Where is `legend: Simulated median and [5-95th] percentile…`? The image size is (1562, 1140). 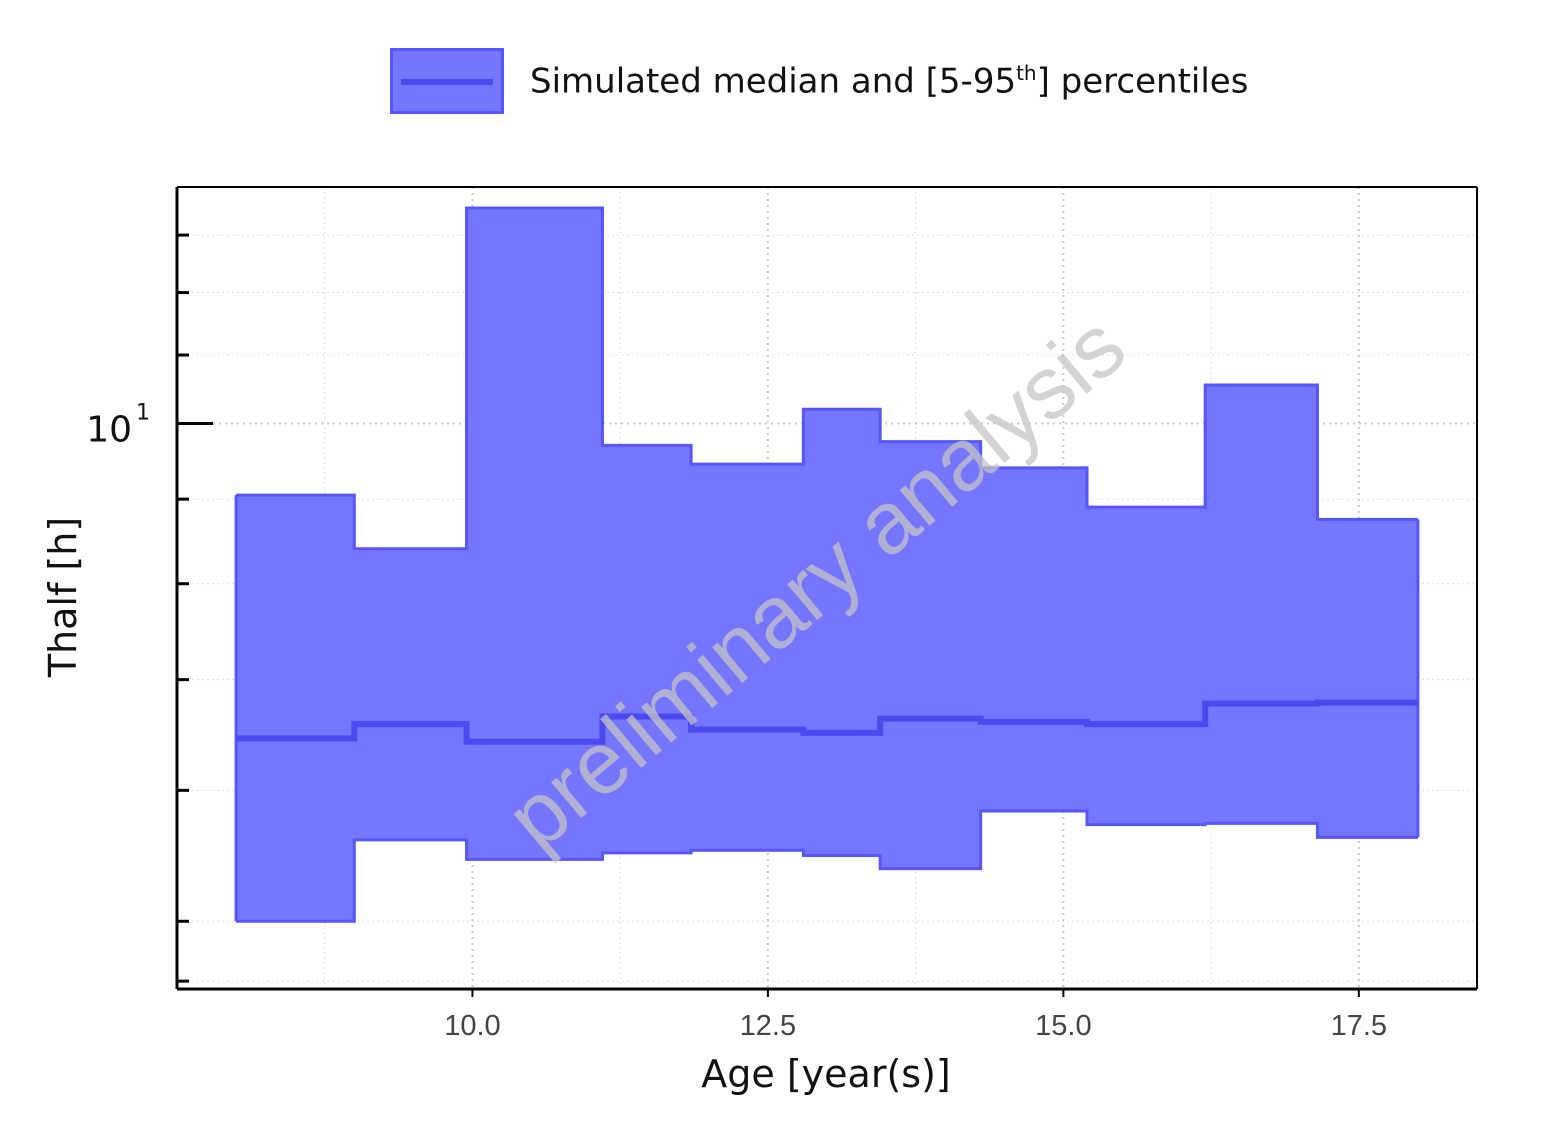 legend: Simulated median and [5-95th] percentile… is located at coordinates (819, 81).